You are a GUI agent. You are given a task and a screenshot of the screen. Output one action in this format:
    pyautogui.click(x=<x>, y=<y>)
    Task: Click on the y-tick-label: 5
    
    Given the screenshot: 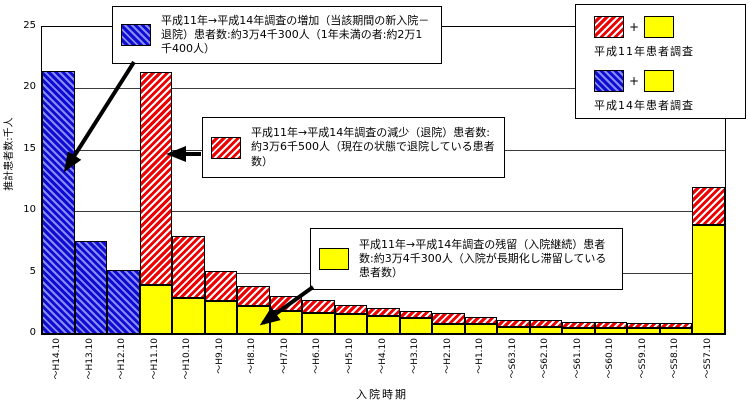 What is the action you would take?
    pyautogui.click(x=32, y=271)
    